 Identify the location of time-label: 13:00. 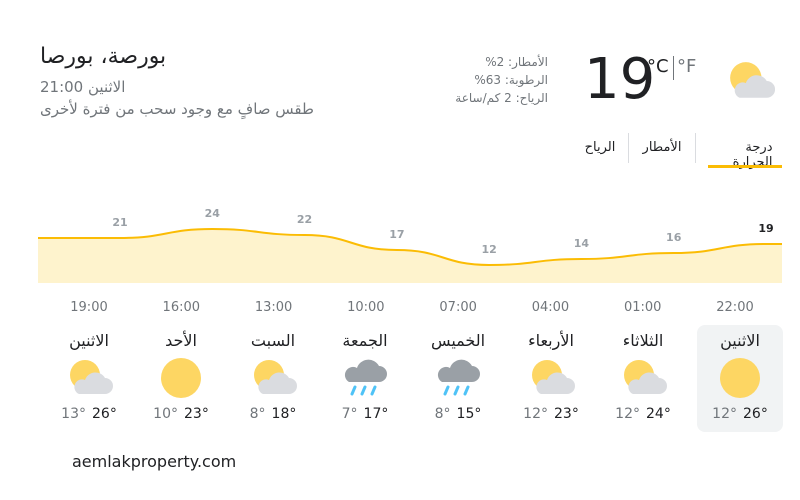
(273, 307).